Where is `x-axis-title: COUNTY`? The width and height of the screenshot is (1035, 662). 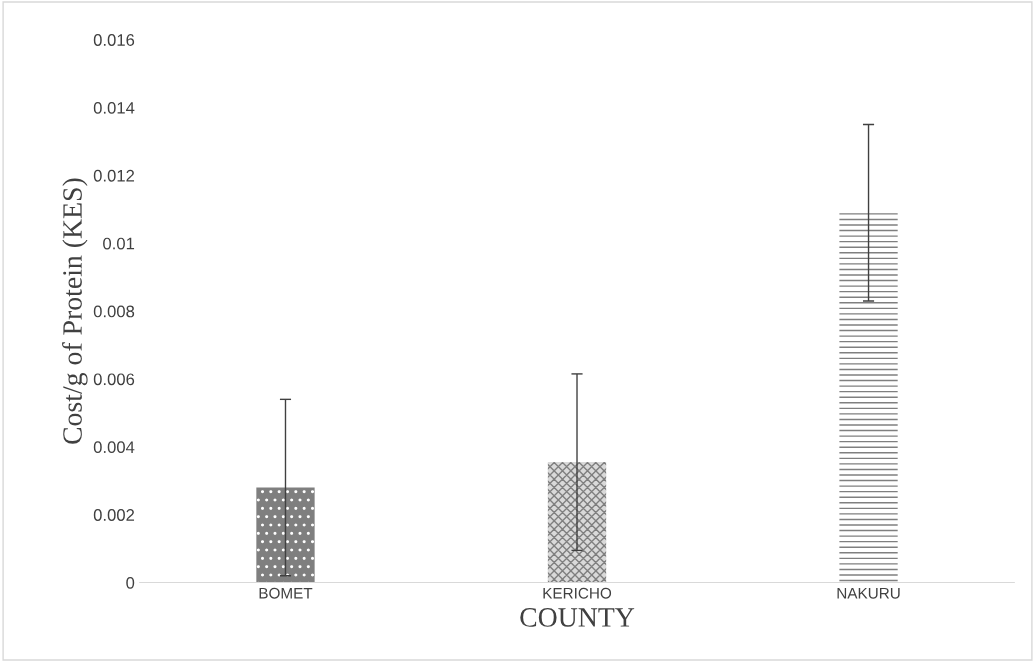
x-axis-title: COUNTY is located at coordinates (577, 617).